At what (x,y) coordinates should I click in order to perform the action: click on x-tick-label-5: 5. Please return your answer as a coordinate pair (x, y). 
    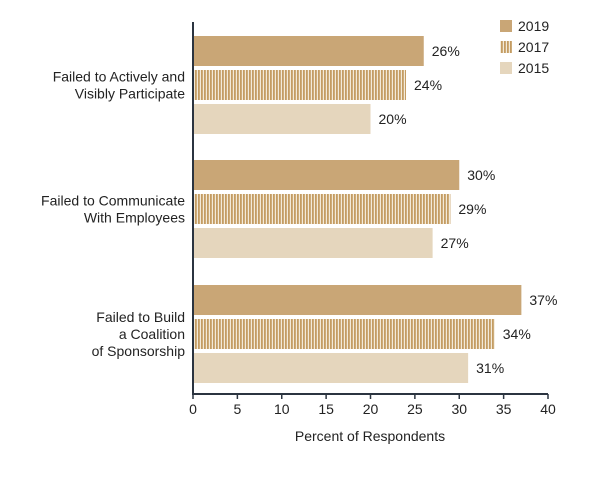
    Looking at the image, I should click on (237, 409).